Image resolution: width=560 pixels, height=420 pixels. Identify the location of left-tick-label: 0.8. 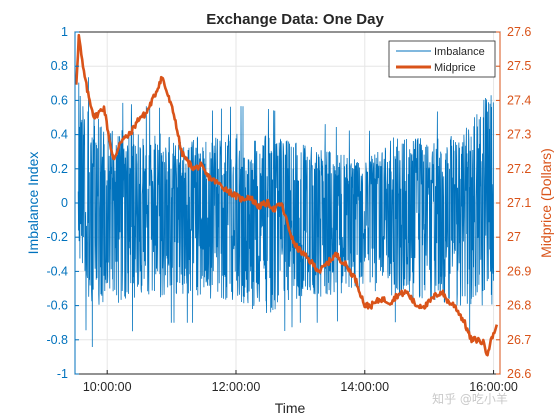
(59, 66).